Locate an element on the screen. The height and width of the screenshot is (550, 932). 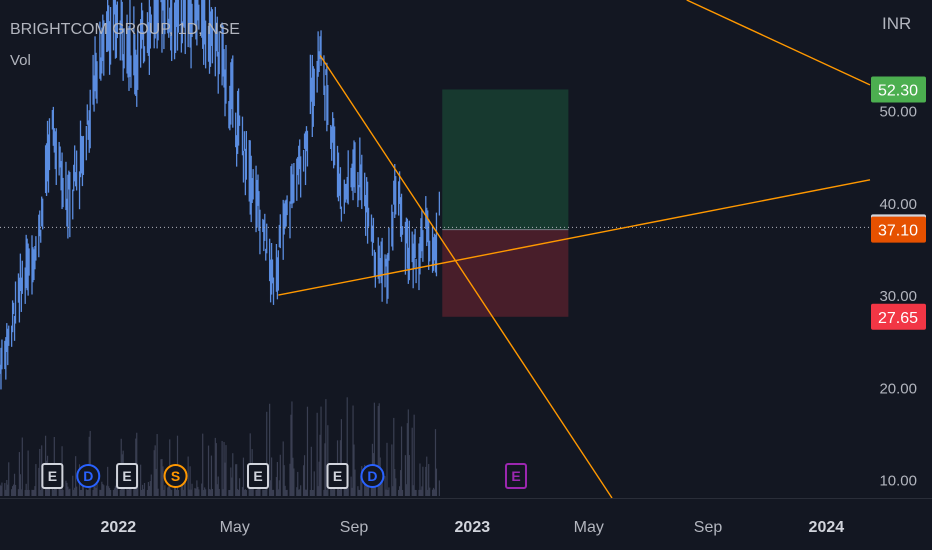
axis-price-label-text: 52.30 is located at coordinates (898, 90).